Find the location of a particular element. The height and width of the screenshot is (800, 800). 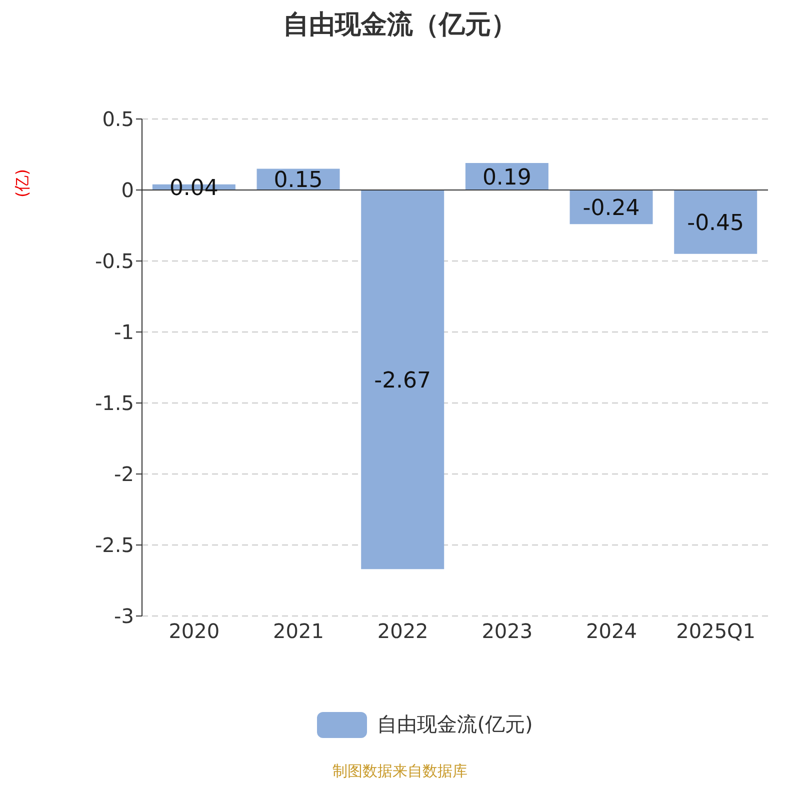

data-label: 0.19 is located at coordinates (507, 177).